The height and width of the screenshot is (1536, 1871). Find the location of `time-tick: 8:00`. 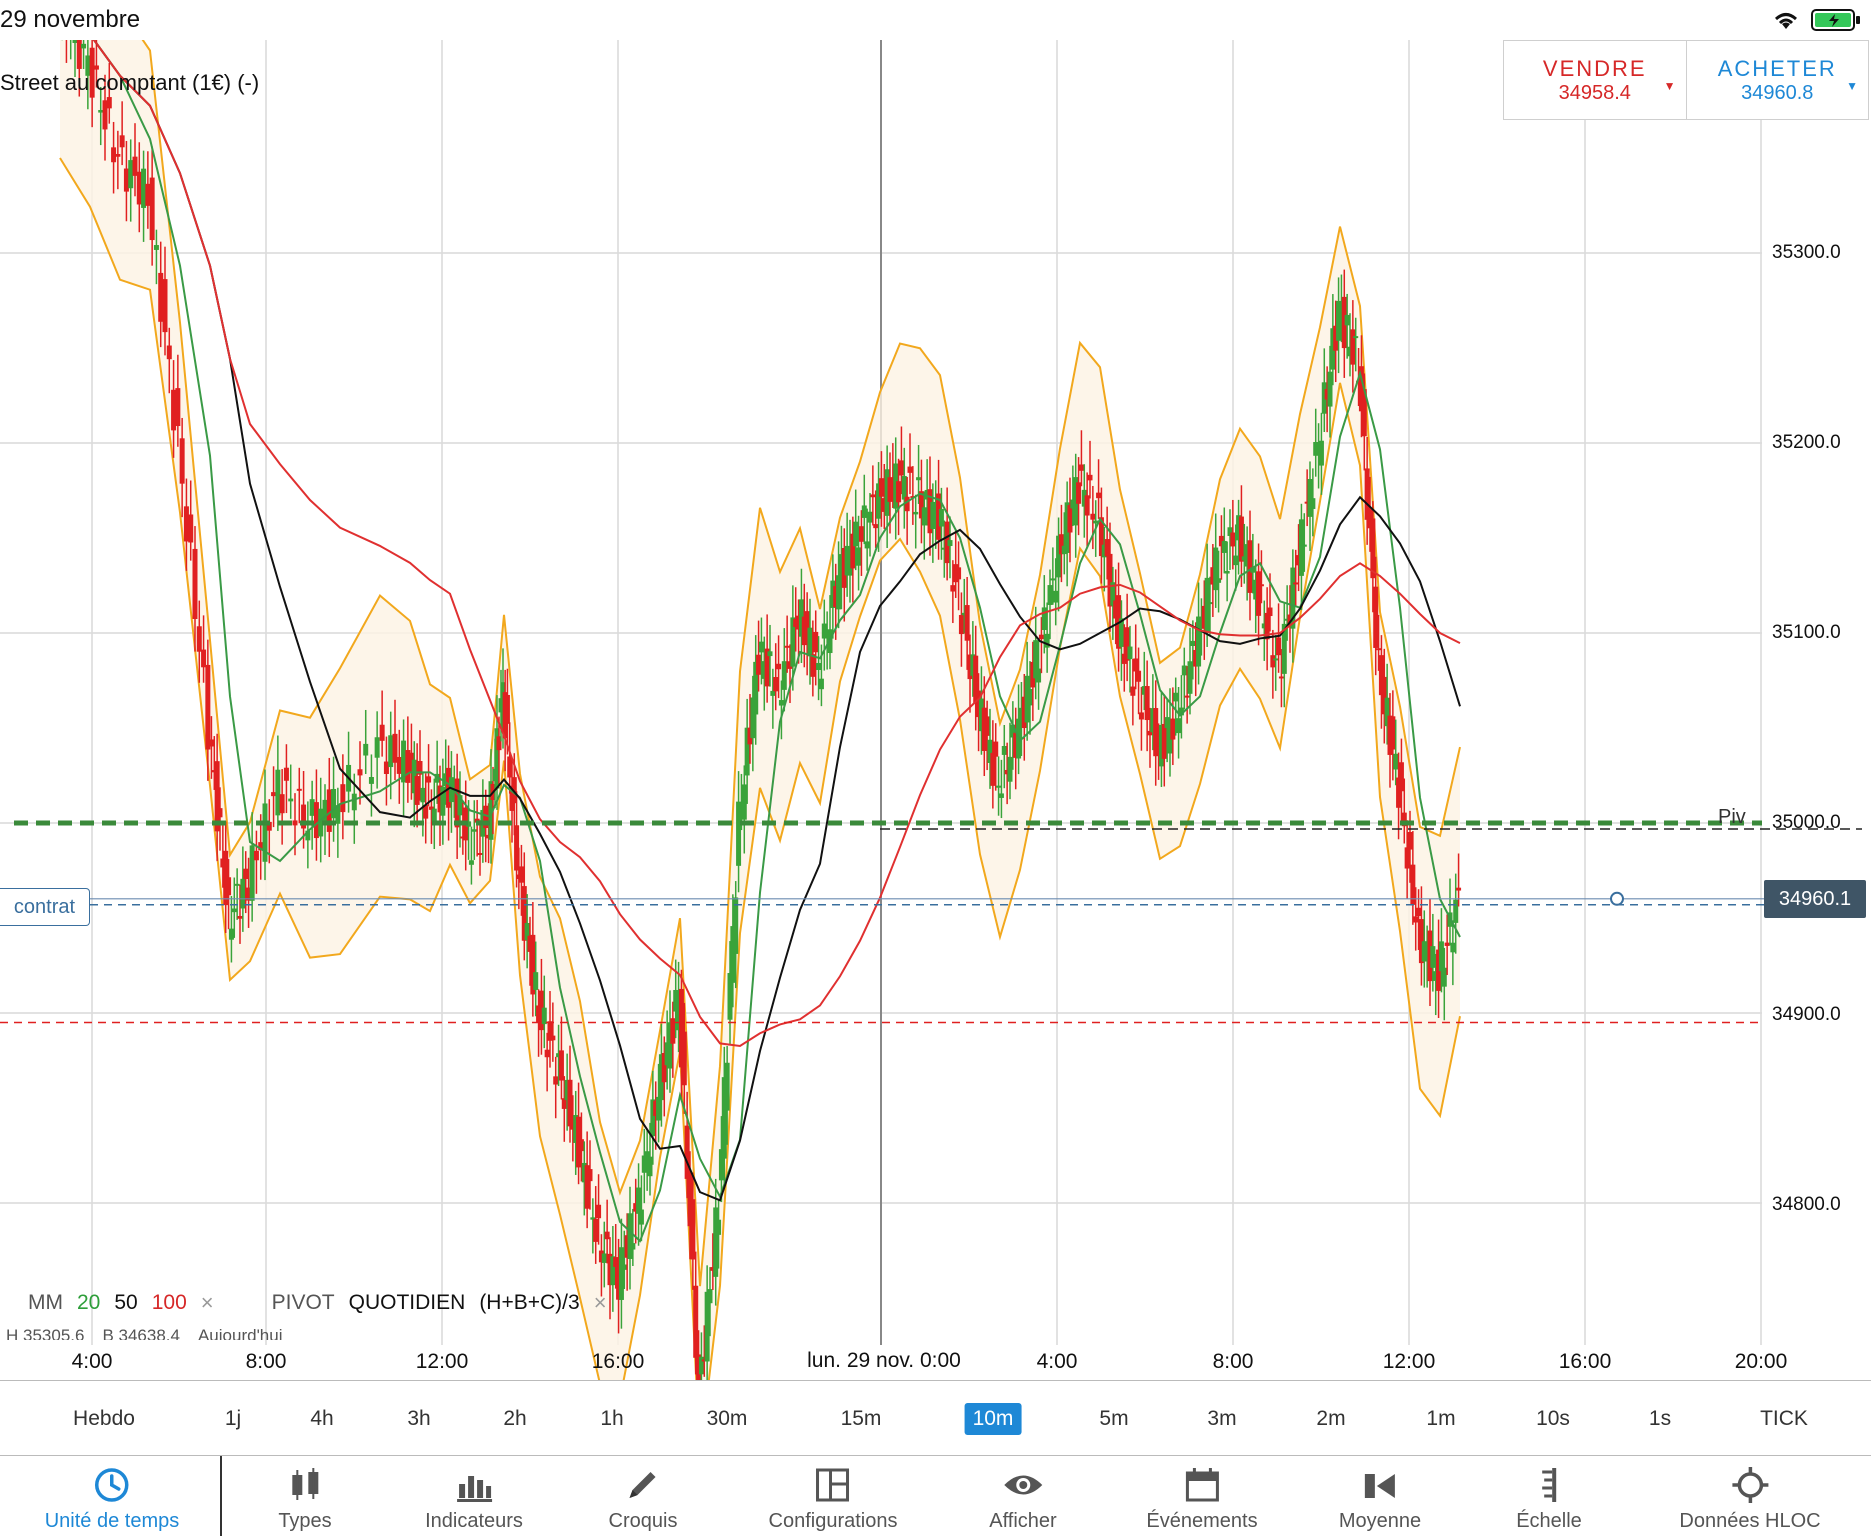

time-tick: 8:00 is located at coordinates (266, 1361).